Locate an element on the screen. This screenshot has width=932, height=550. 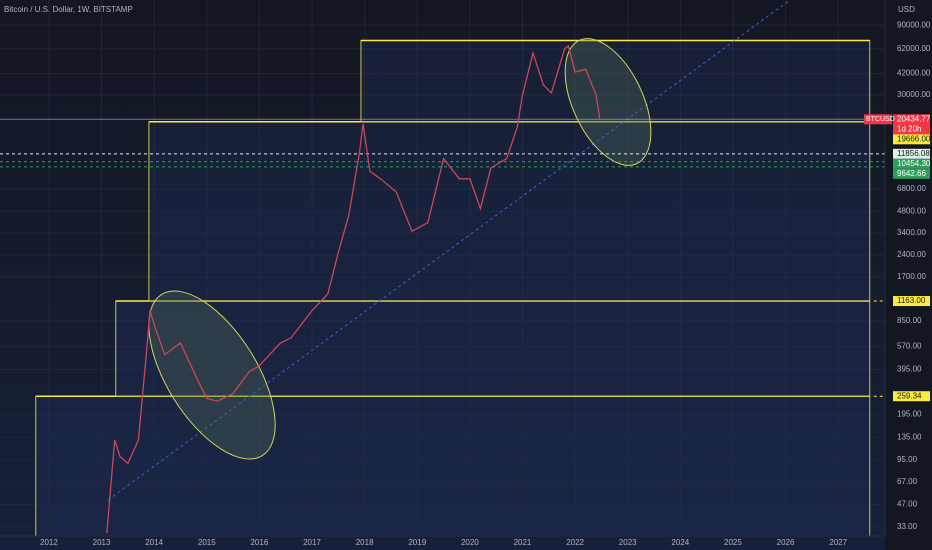
x-tick-label: 2023 is located at coordinates (628, 542).